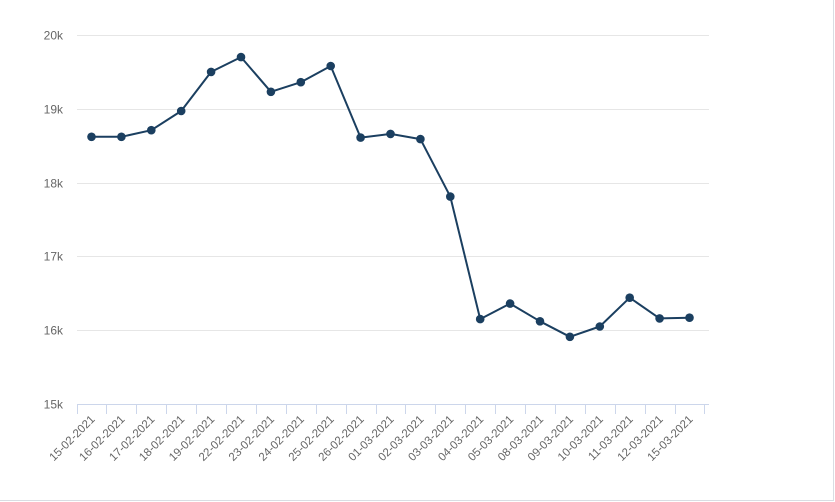 The image size is (835, 502). I want to click on y-tick-label: 20k, so click(54, 36).